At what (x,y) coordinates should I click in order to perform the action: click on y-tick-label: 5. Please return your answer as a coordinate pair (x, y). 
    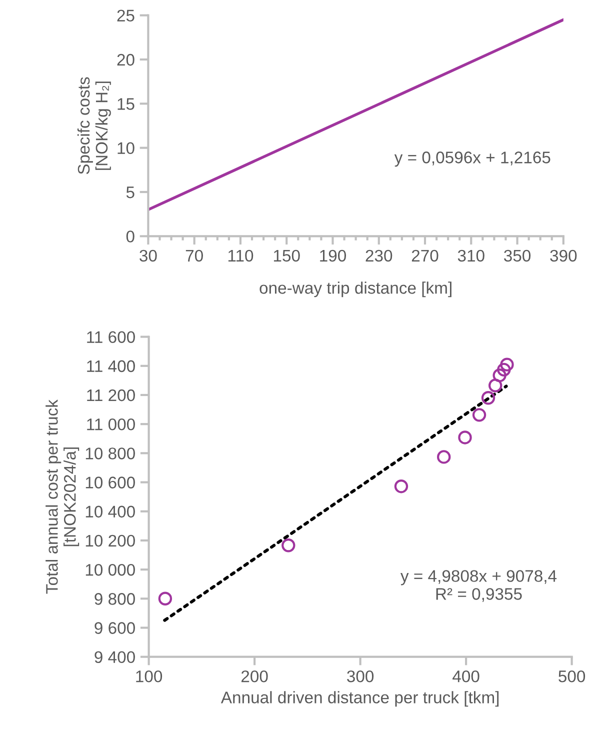
    Looking at the image, I should click on (130, 192).